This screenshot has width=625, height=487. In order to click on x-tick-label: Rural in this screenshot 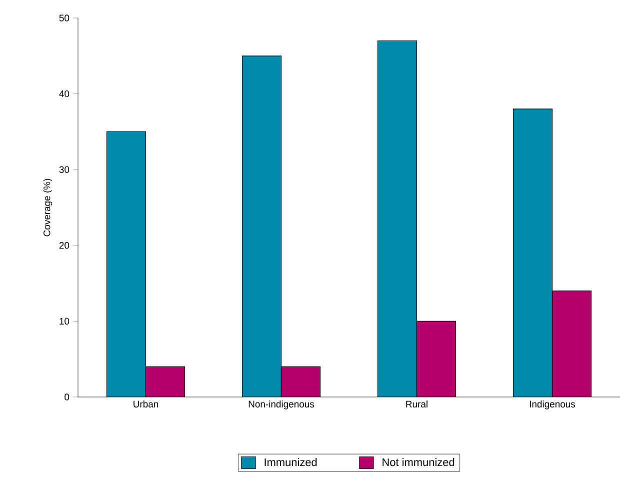, I will do `click(417, 404)`.